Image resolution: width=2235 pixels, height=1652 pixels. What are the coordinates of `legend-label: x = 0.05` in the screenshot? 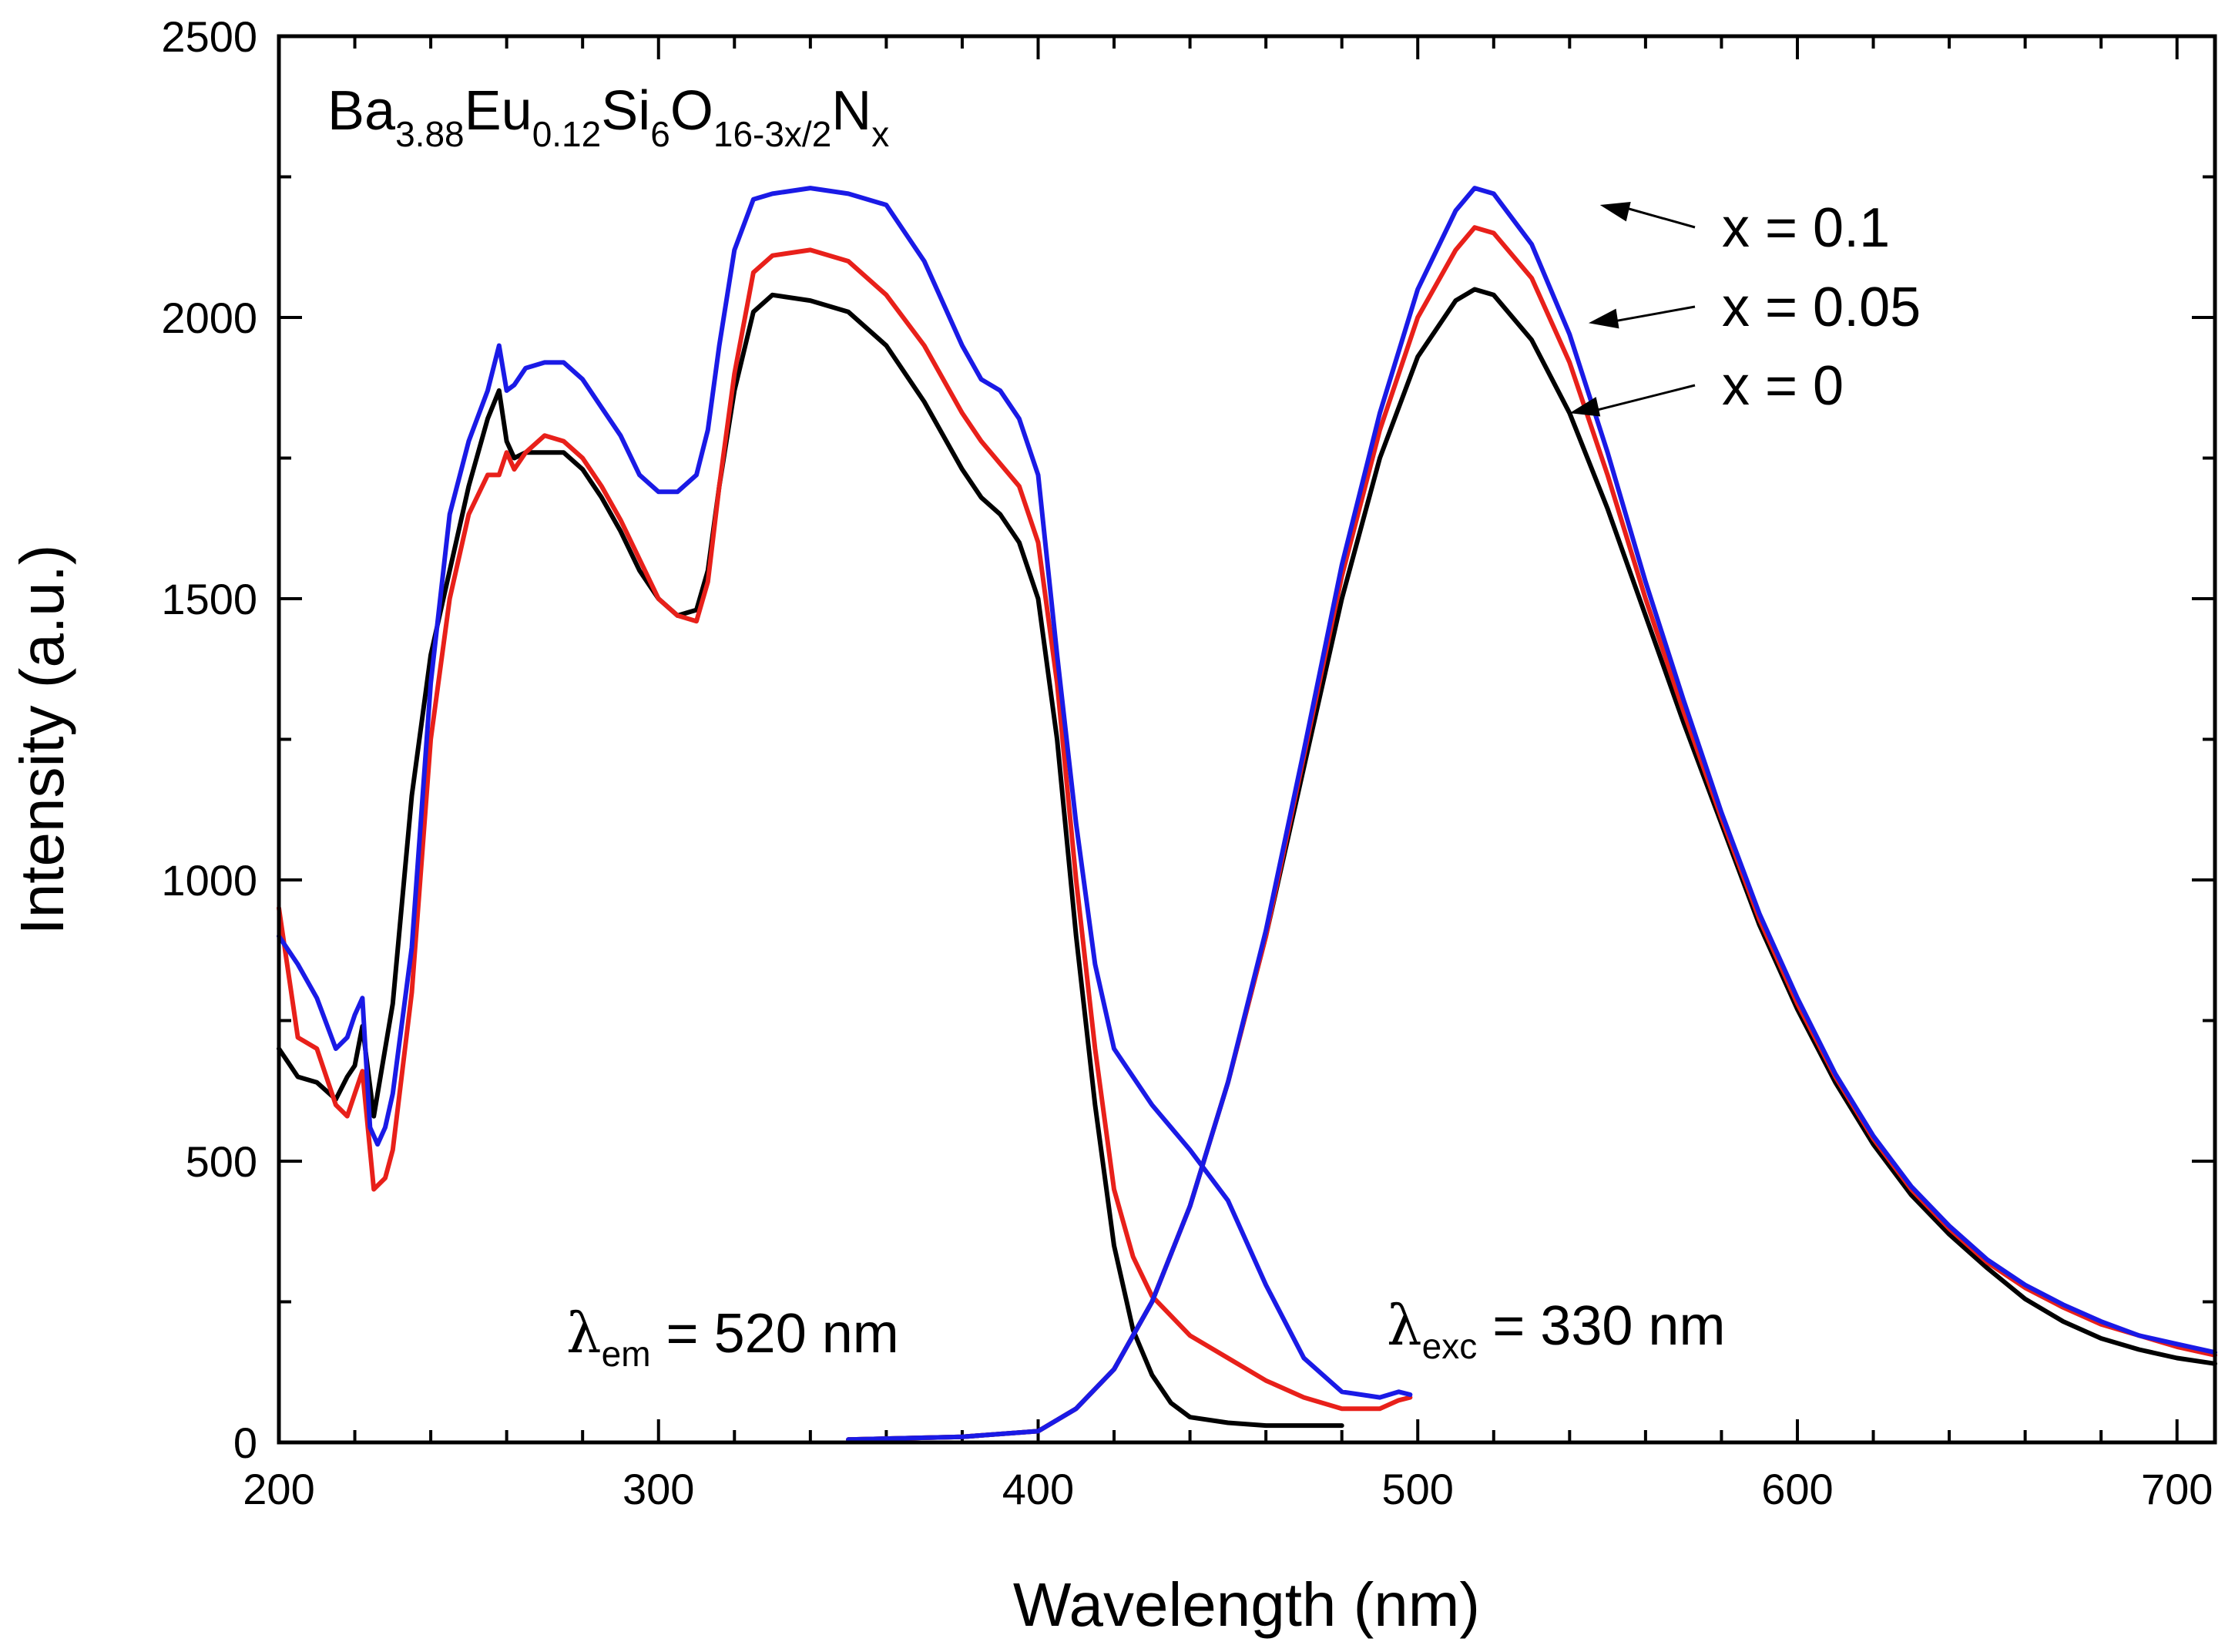 It's located at (1821, 308).